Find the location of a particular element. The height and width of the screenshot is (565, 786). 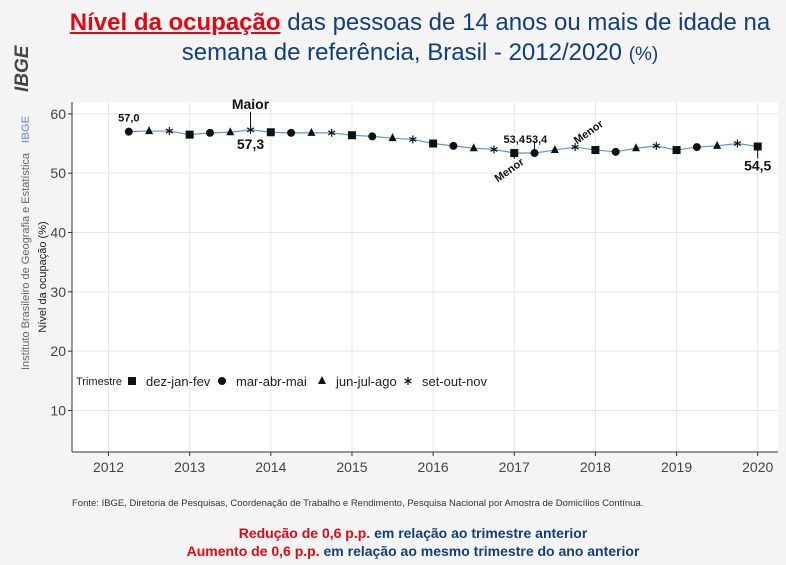

annotation-label: 57,0 is located at coordinates (128, 119).